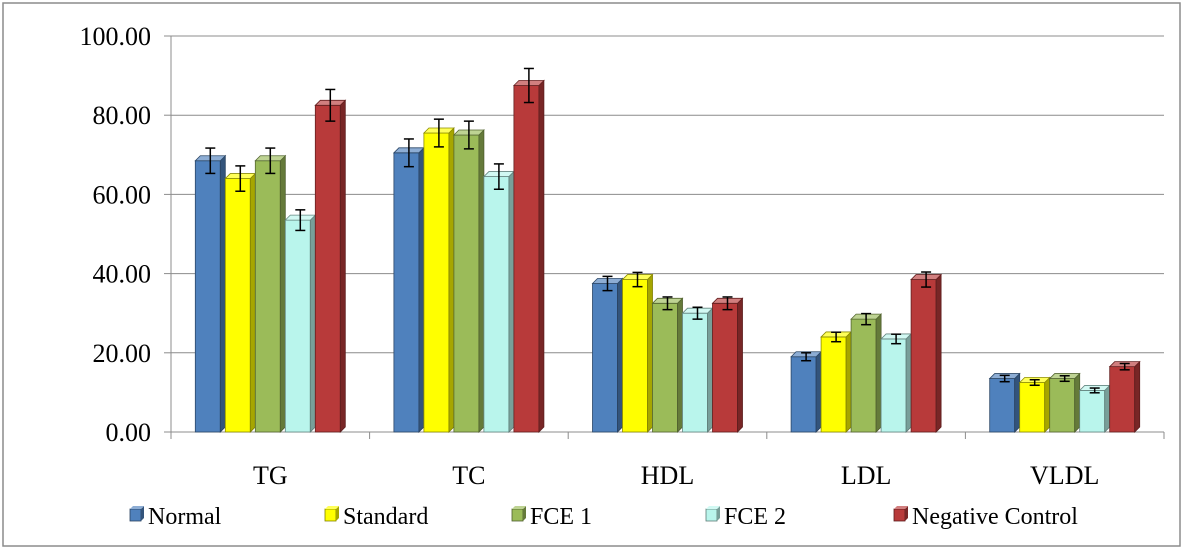 This screenshot has height=550, width=1184. Describe the element at coordinates (995, 517) in the screenshot. I see `legend-label: Negative Control` at that location.